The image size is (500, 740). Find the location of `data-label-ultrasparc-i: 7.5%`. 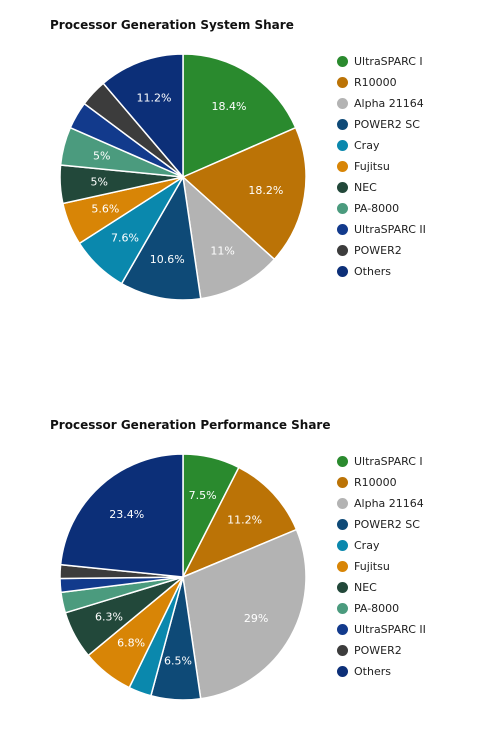

data-label-ultrasparc-i: 7.5% is located at coordinates (203, 495).